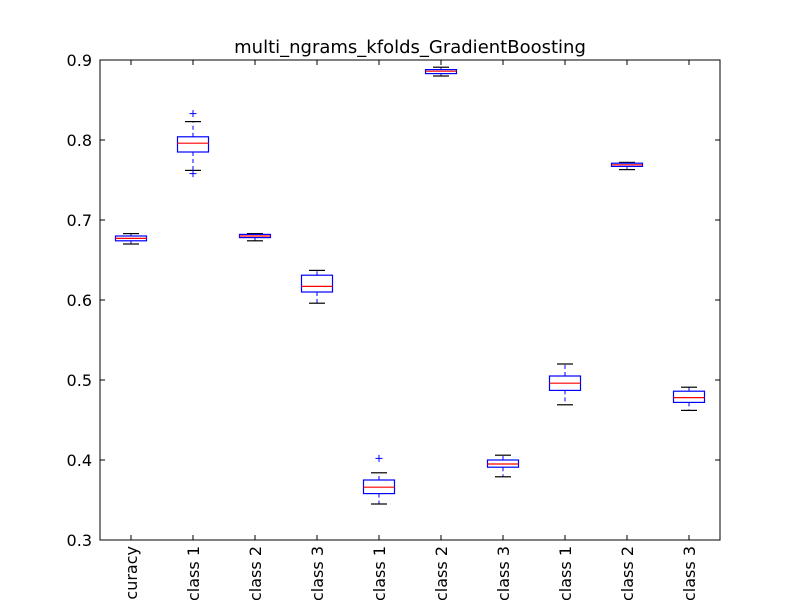 The height and width of the screenshot is (600, 800). Describe the element at coordinates (79, 460) in the screenshot. I see `y-tick-label: 0.4` at that location.